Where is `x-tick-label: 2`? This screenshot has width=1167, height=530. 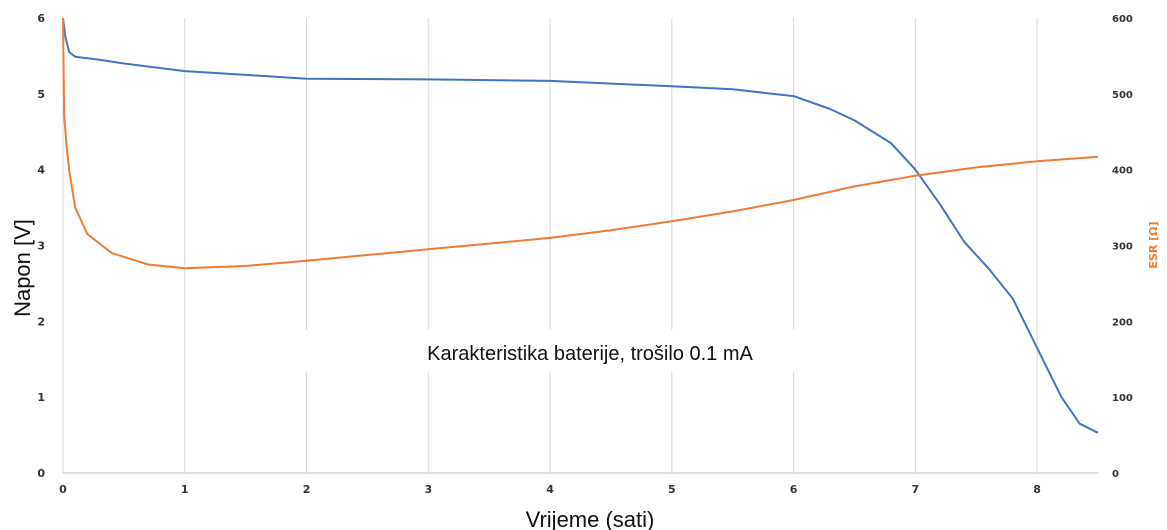
x-tick-label: 2 is located at coordinates (307, 489).